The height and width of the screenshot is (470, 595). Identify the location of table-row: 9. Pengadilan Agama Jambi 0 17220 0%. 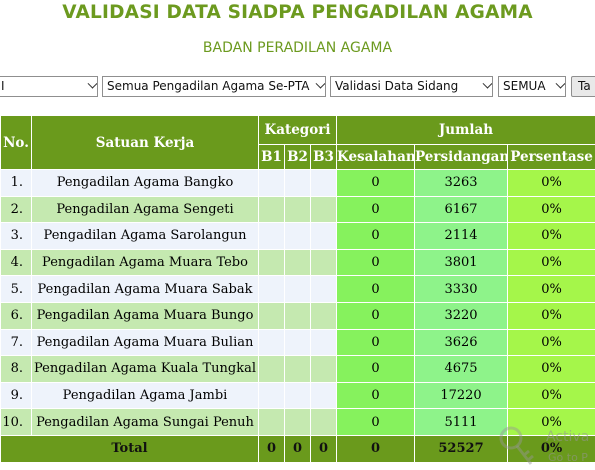
(297, 395).